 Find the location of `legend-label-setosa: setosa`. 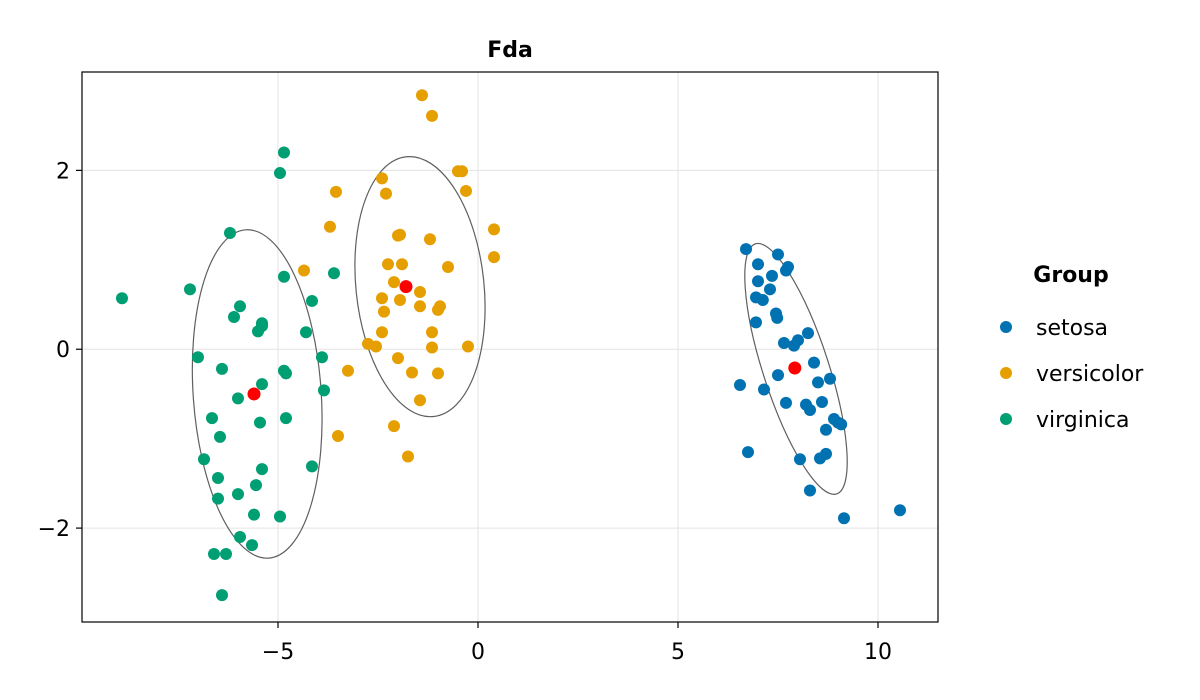

legend-label-setosa: setosa is located at coordinates (1072, 328).